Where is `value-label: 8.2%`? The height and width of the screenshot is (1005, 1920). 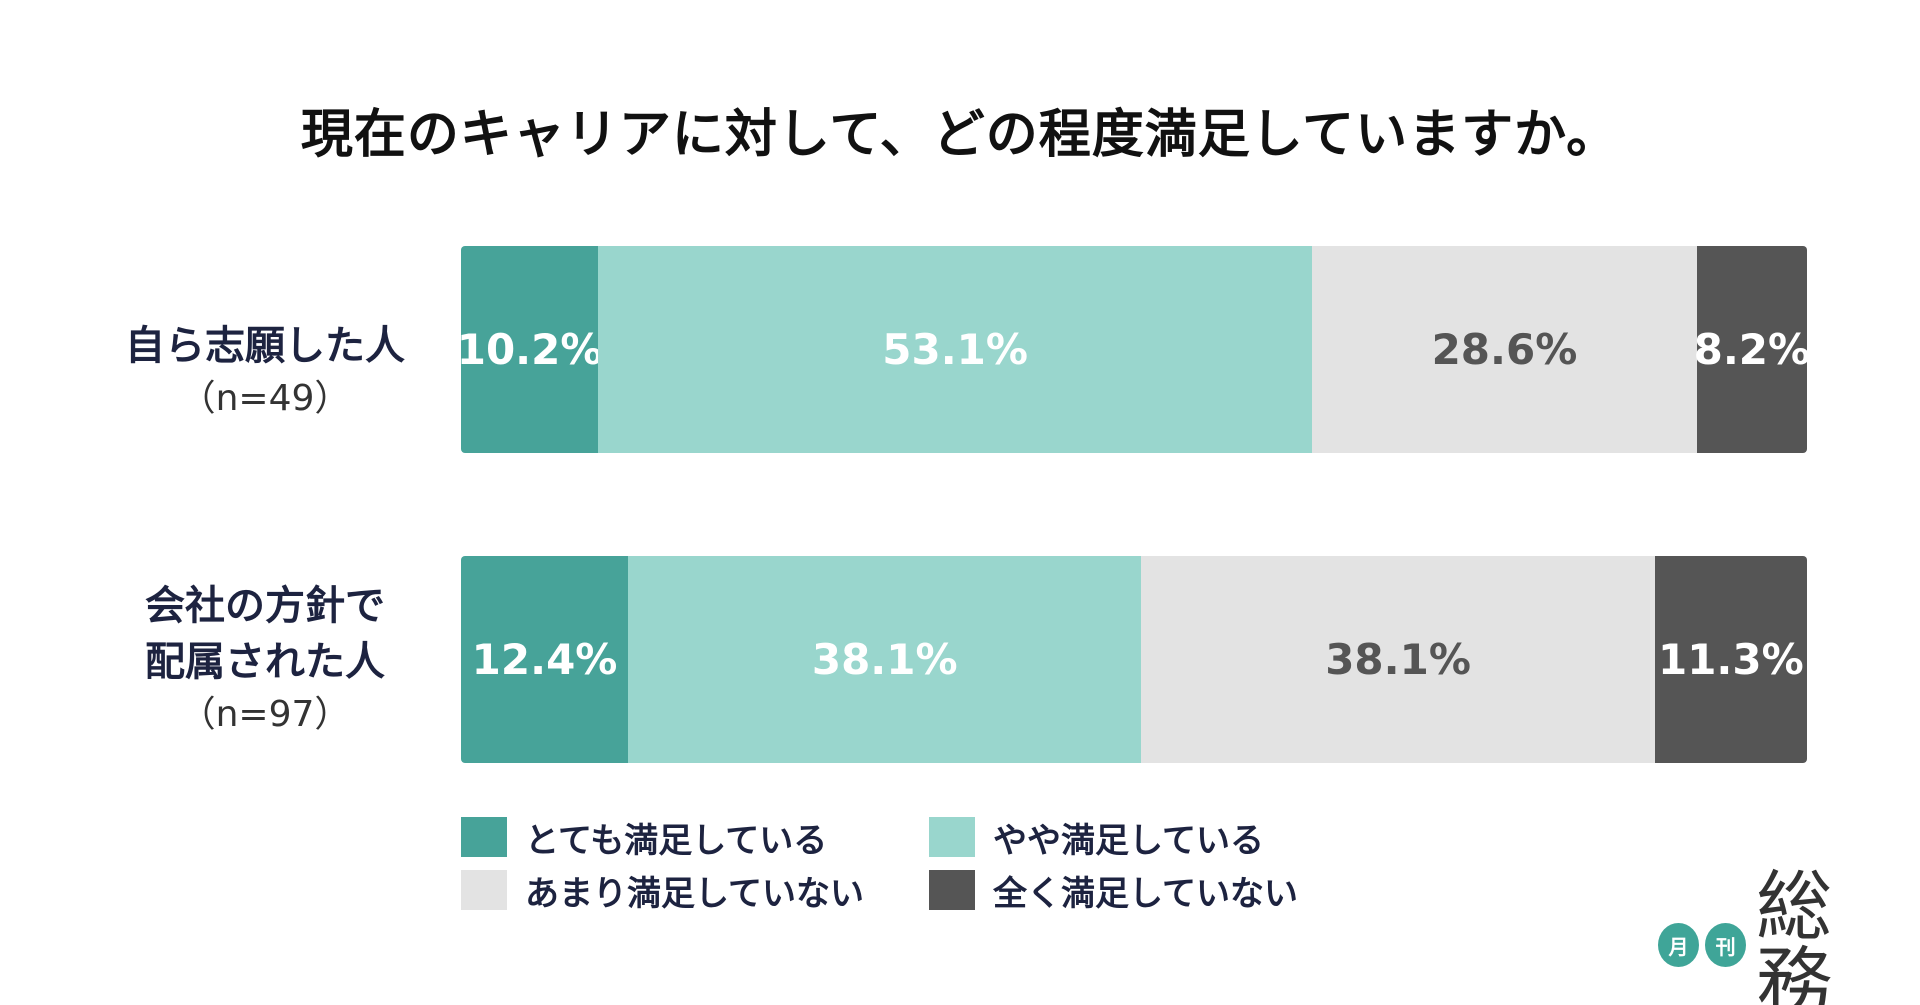 value-label: 8.2% is located at coordinates (1750, 349).